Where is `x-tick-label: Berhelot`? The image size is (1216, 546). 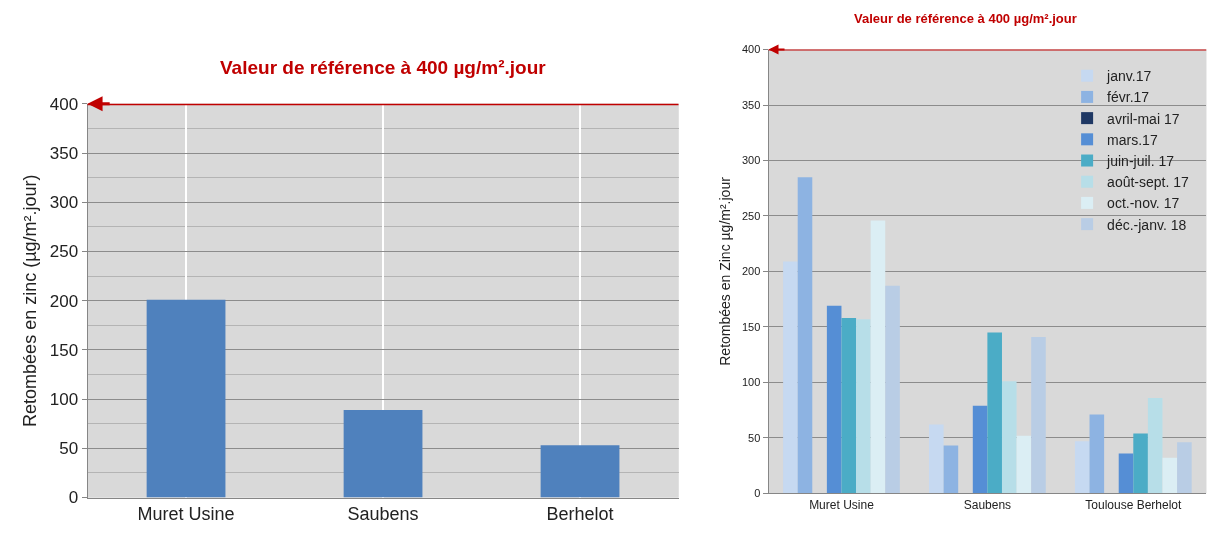 x-tick-label: Berhelot is located at coordinates (580, 514).